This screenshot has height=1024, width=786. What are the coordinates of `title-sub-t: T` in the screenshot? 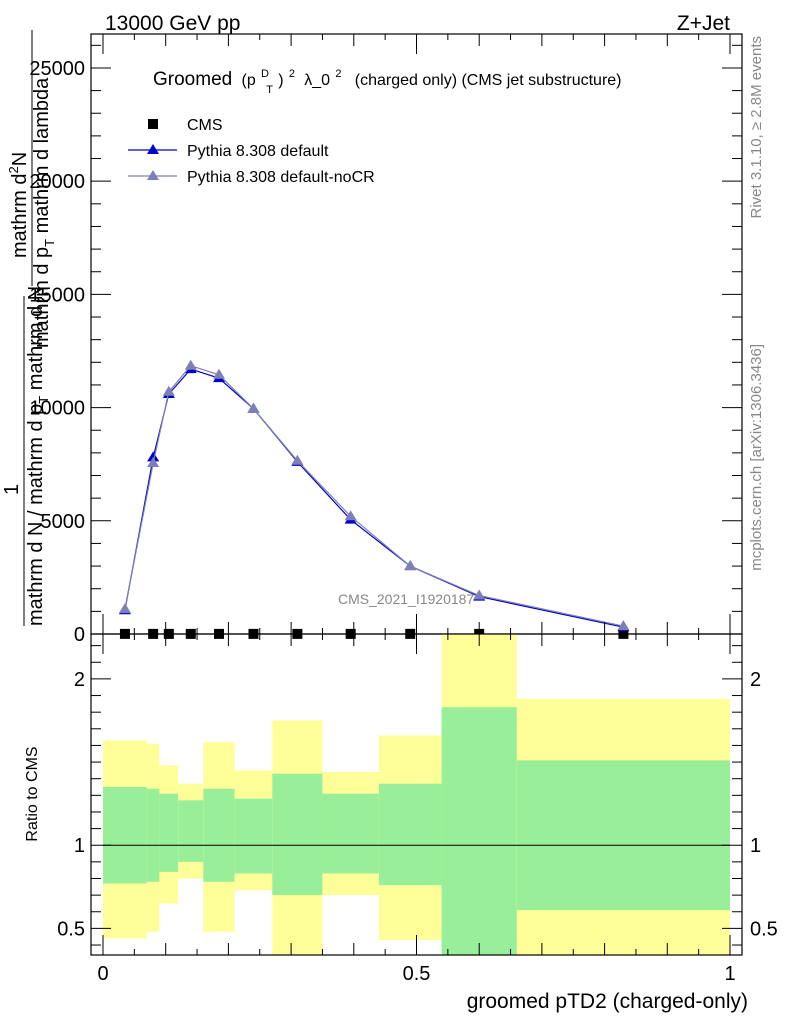 It's located at (269, 90).